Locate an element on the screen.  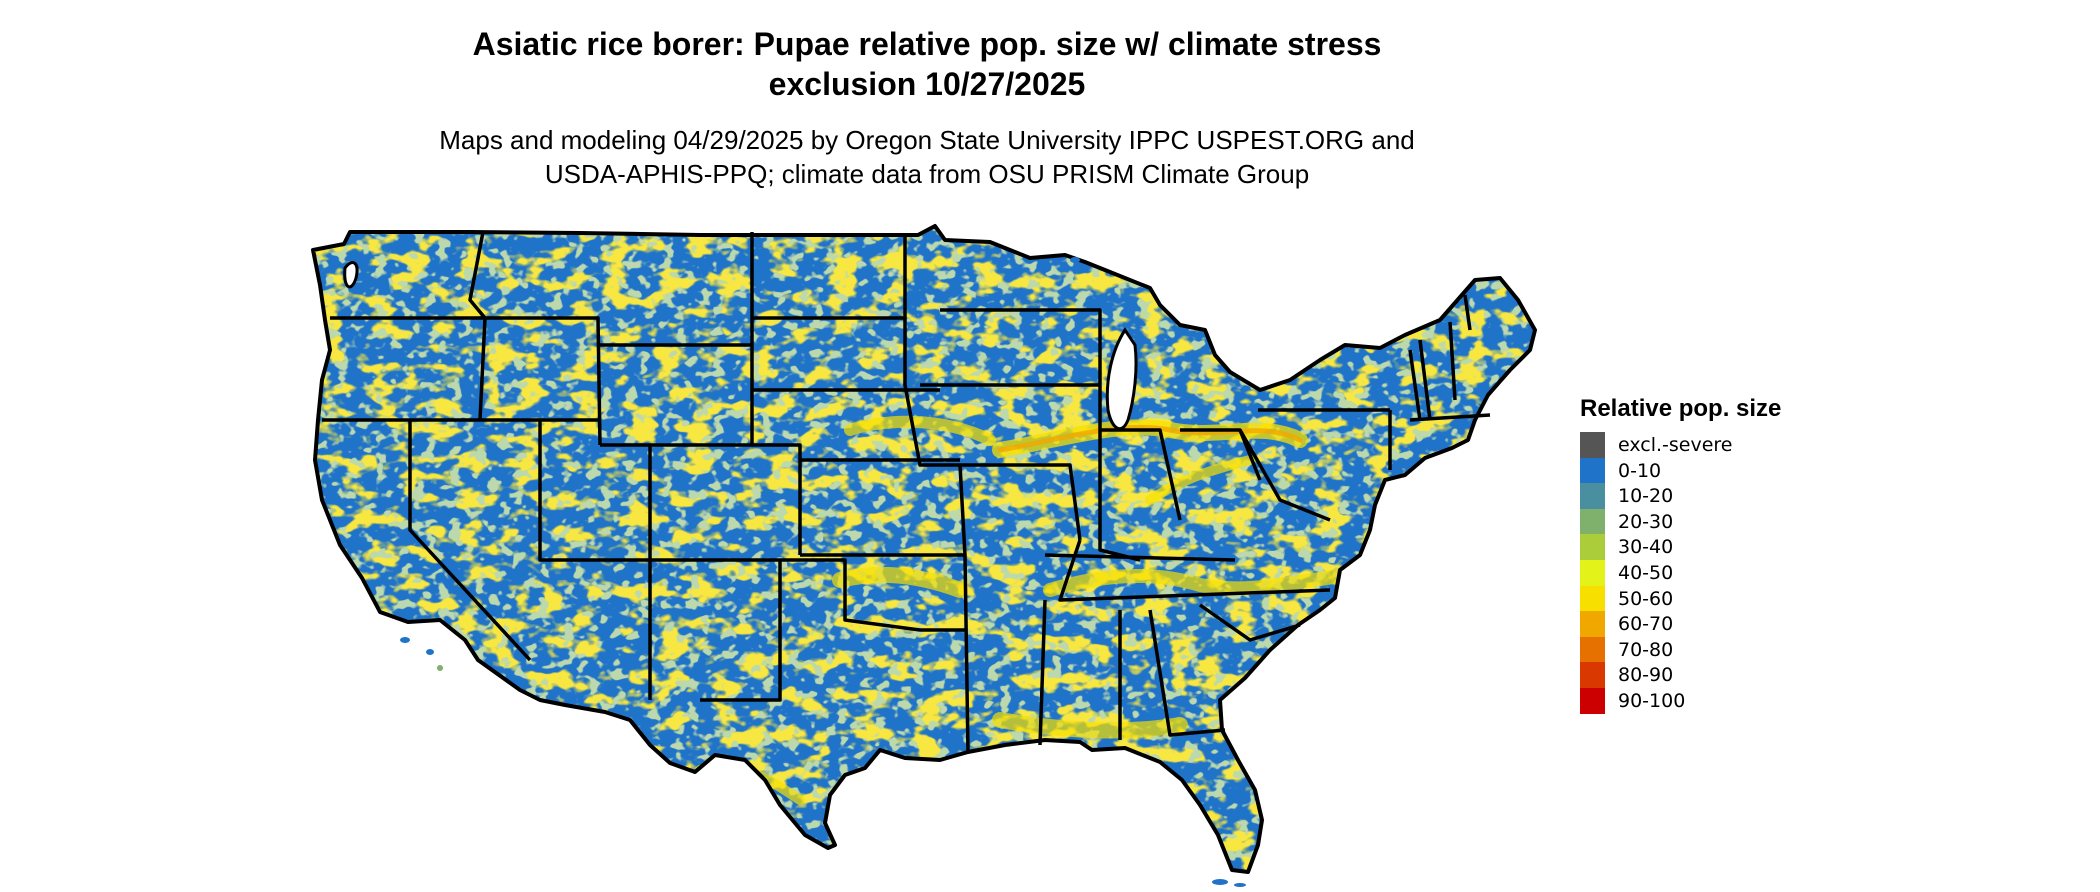
legend-label: 20-30 is located at coordinates (1646, 521).